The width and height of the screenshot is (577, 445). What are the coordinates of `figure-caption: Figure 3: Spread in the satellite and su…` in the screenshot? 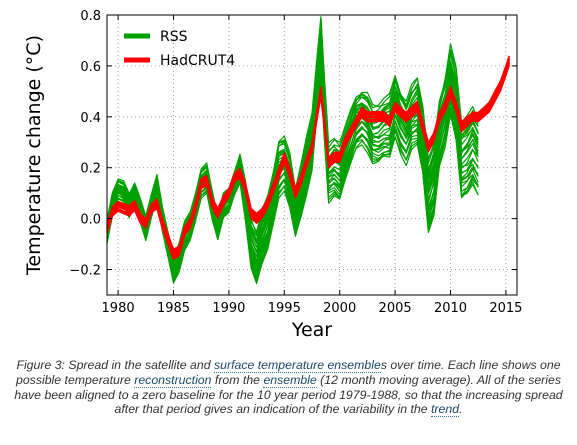 It's located at (288, 388).